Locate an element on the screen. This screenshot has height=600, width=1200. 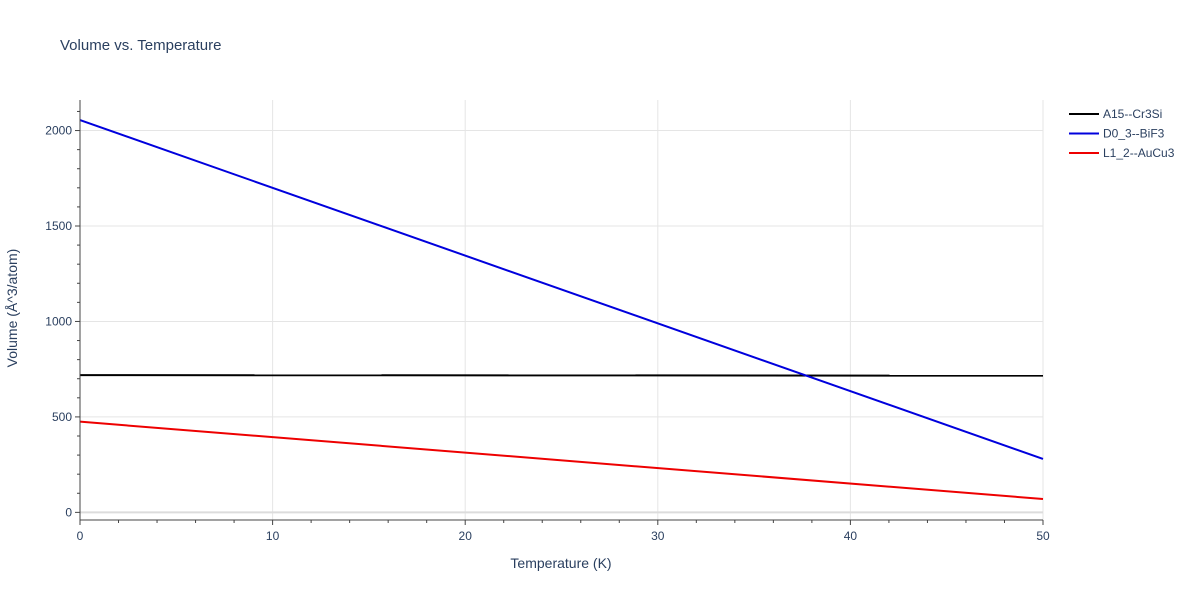
y-tick-label: 0 is located at coordinates (68, 512).